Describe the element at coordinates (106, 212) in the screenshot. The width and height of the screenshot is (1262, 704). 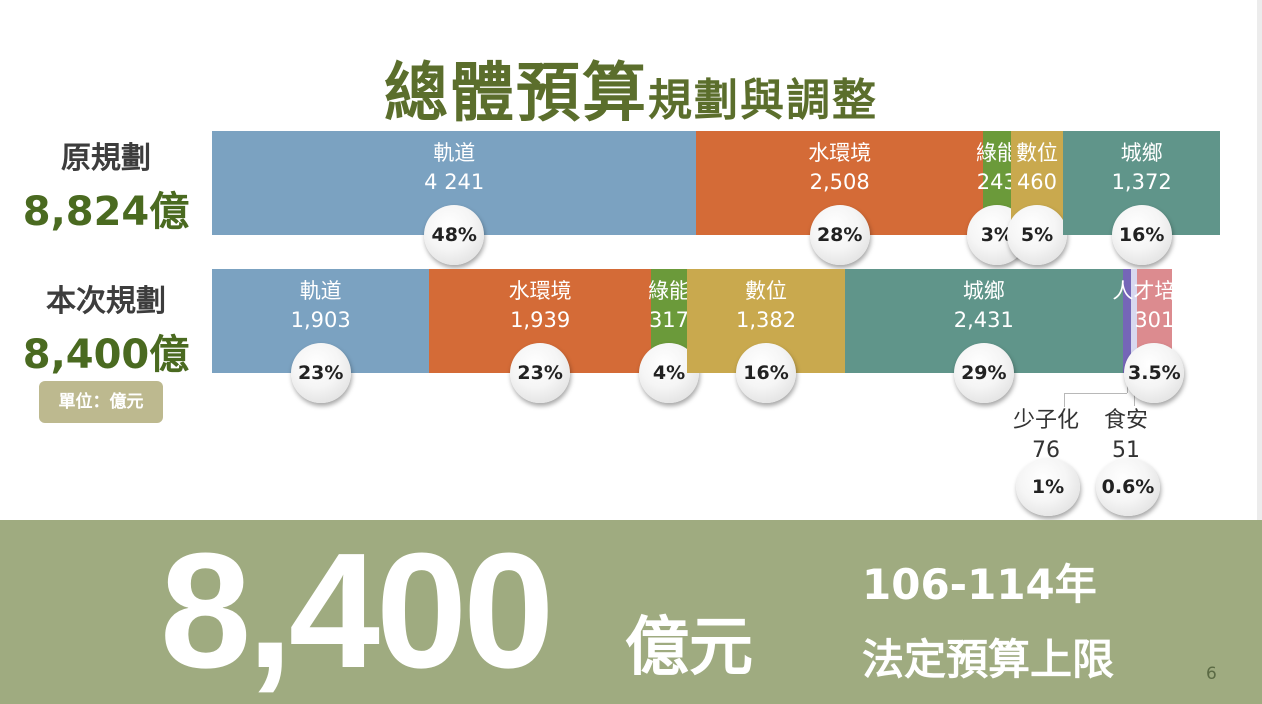
I see `row-total-original: 8,824億` at that location.